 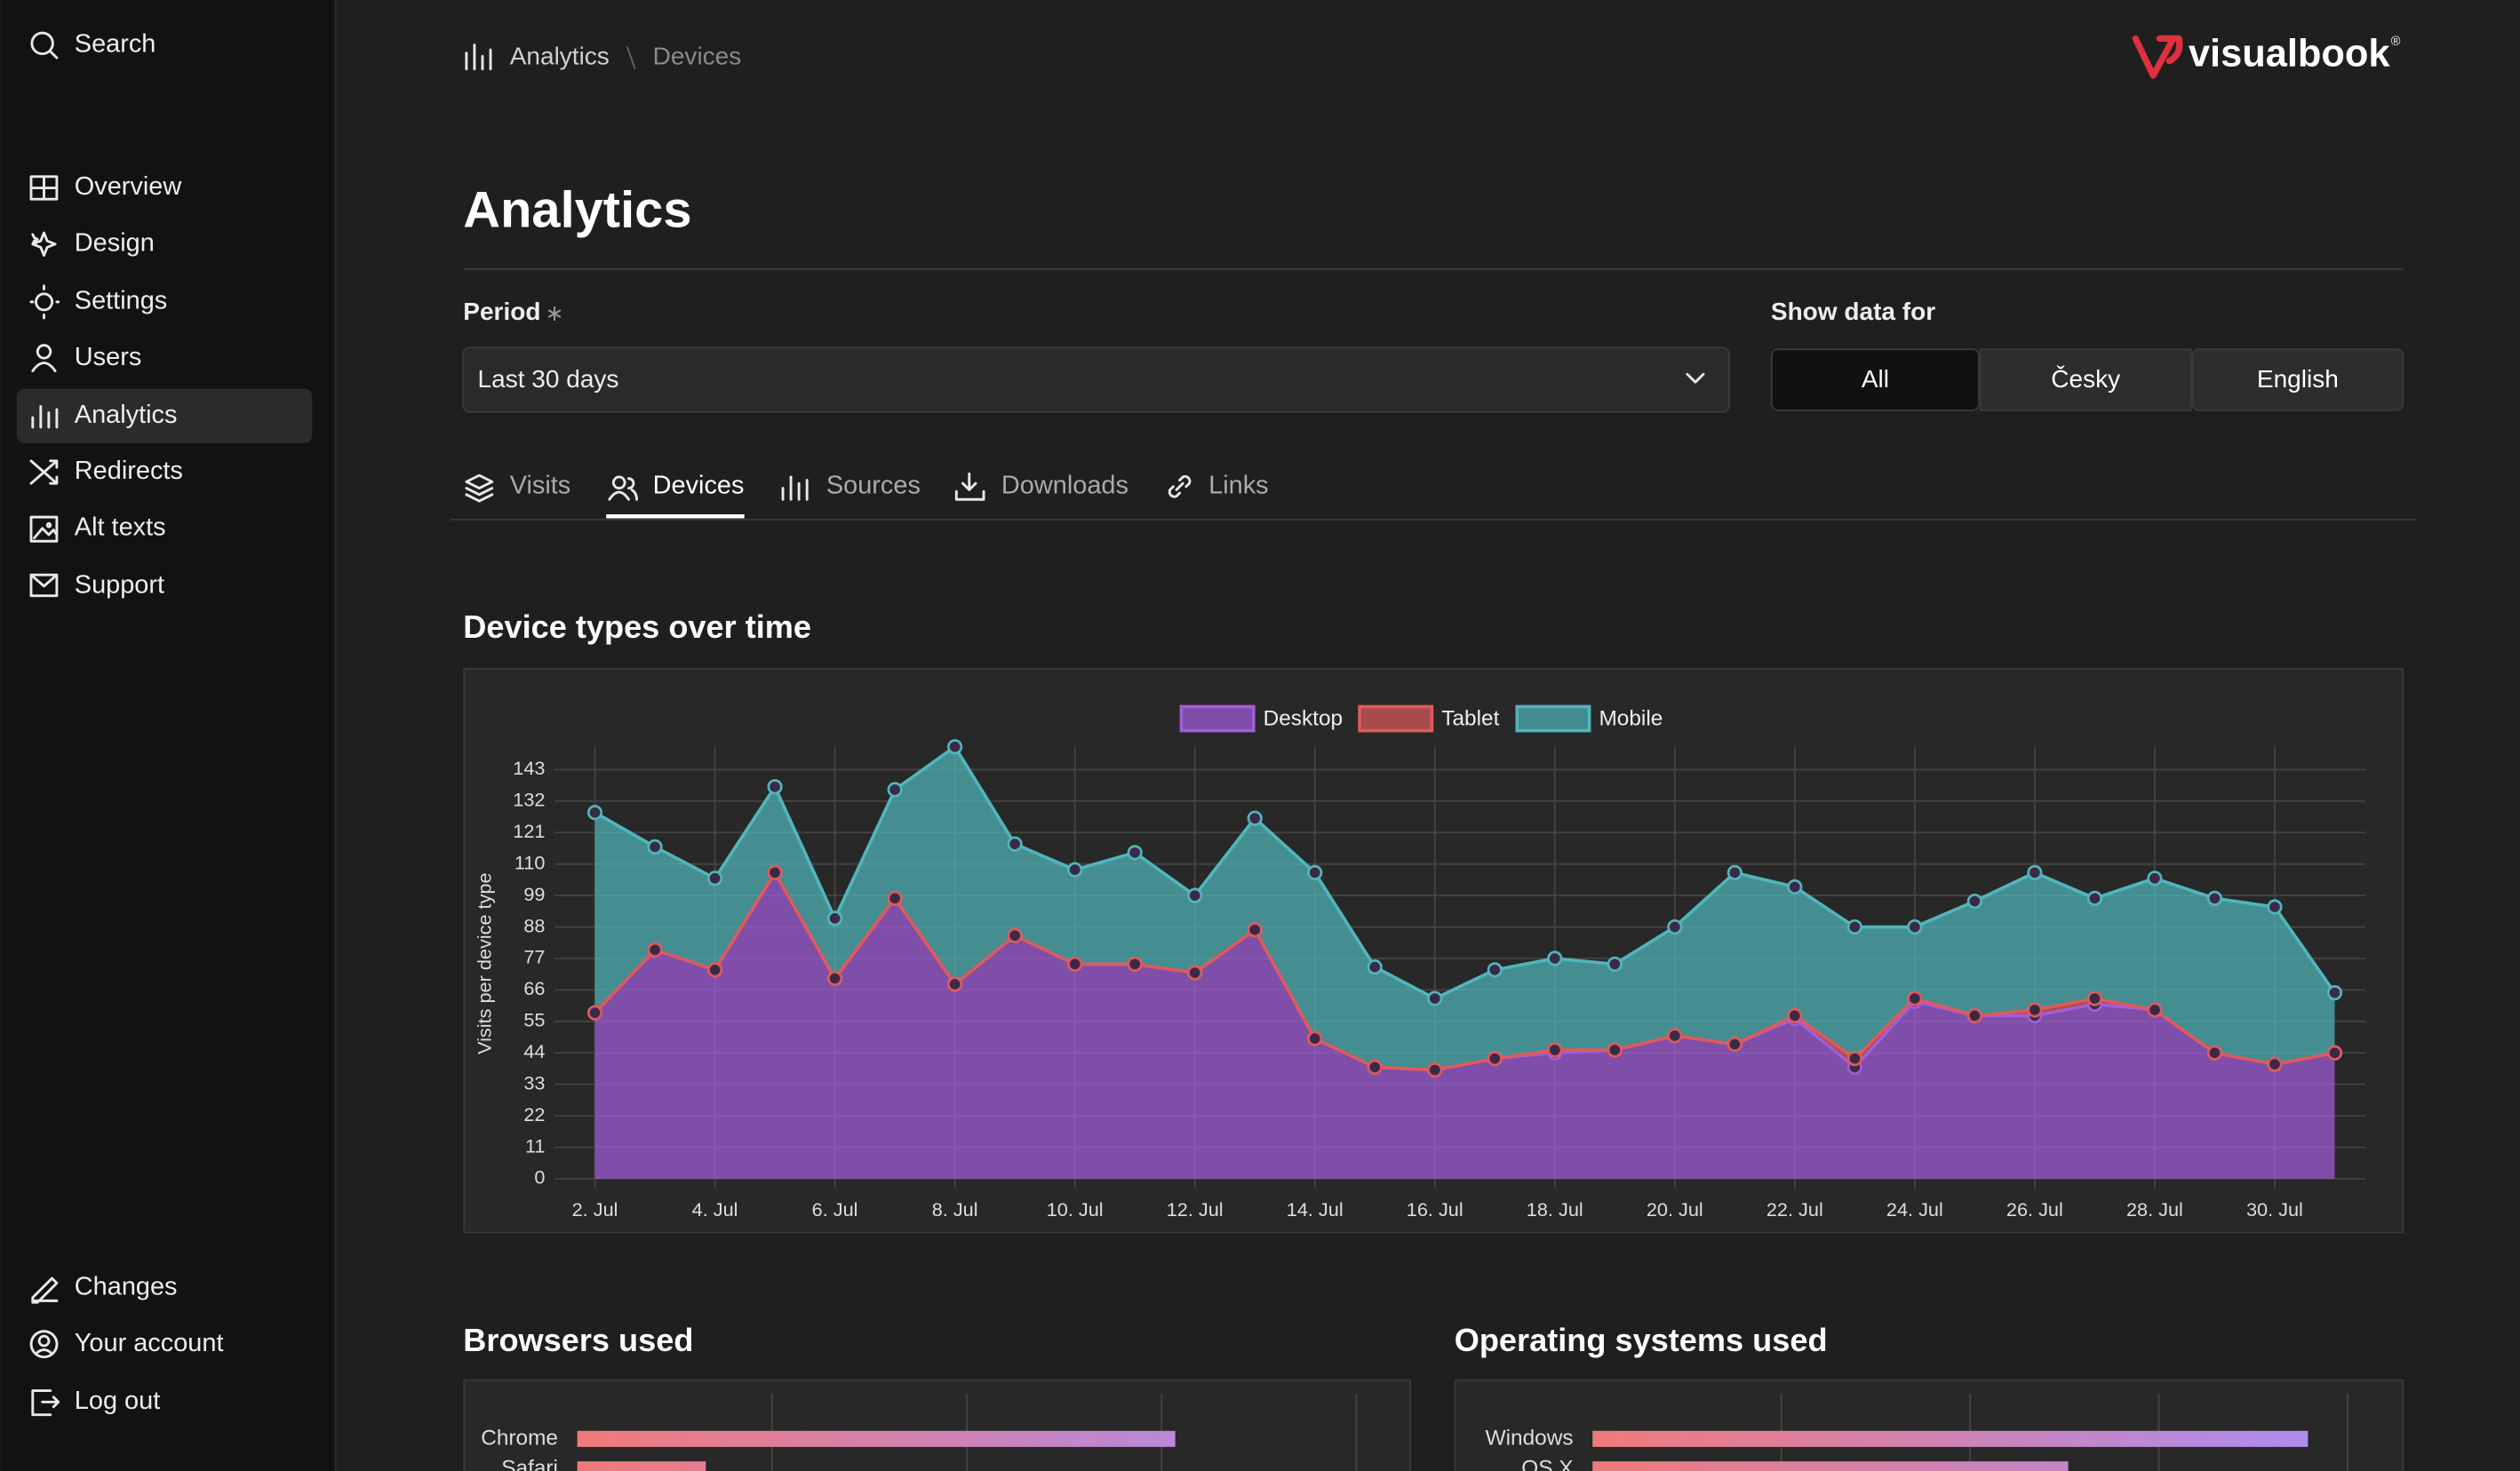 What do you see at coordinates (478, 57) in the screenshot?
I see `breadcrumb-icon` at bounding box center [478, 57].